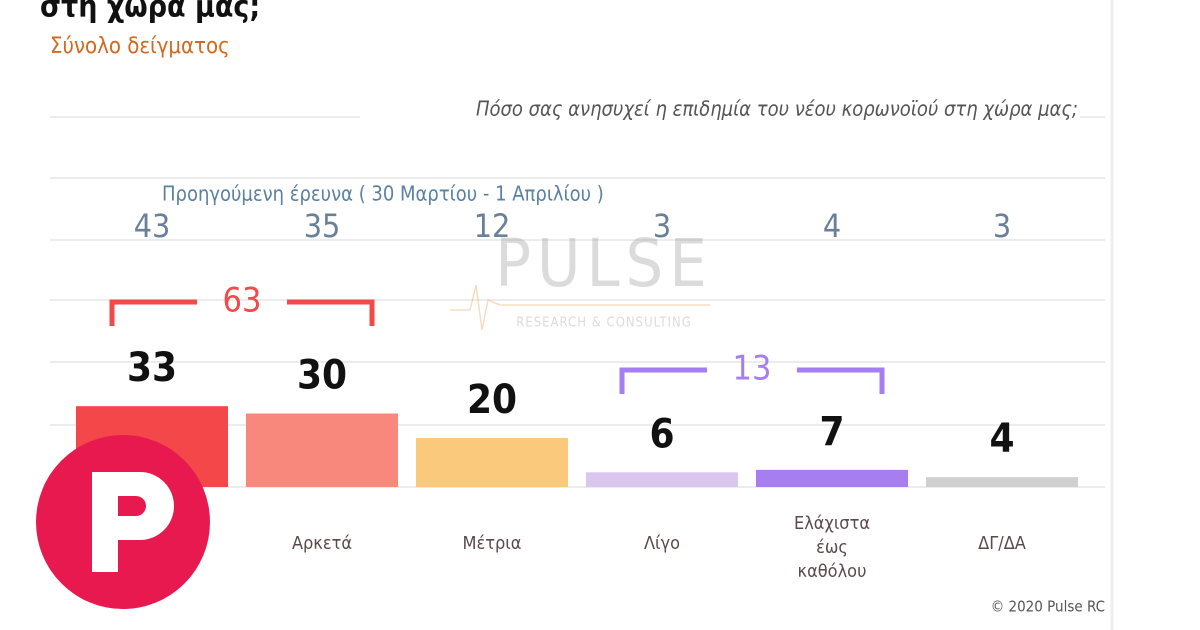  Describe the element at coordinates (492, 543) in the screenshot. I see `x-tick-label: Μέτρια` at that location.